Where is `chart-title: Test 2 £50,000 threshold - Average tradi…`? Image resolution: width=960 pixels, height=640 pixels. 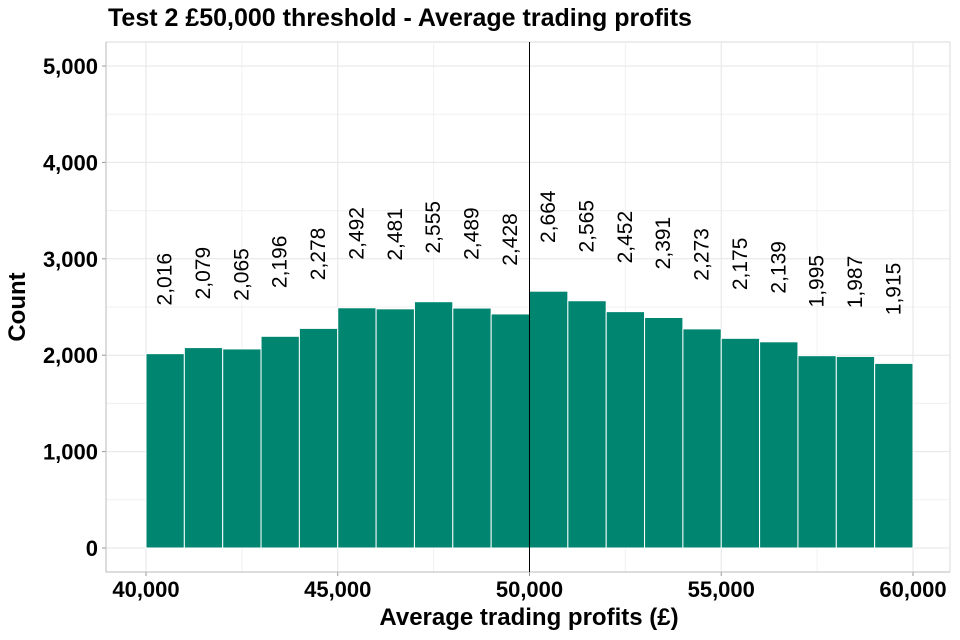
chart-title: Test 2 £50,000 threshold - Average tradi… is located at coordinates (400, 18).